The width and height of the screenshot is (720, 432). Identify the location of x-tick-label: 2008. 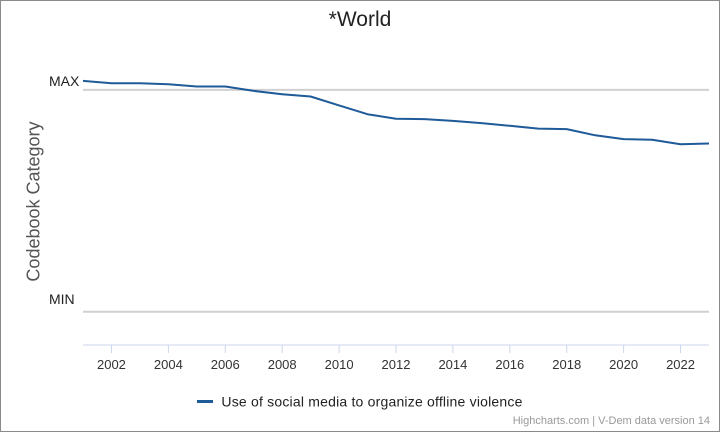
(282, 364).